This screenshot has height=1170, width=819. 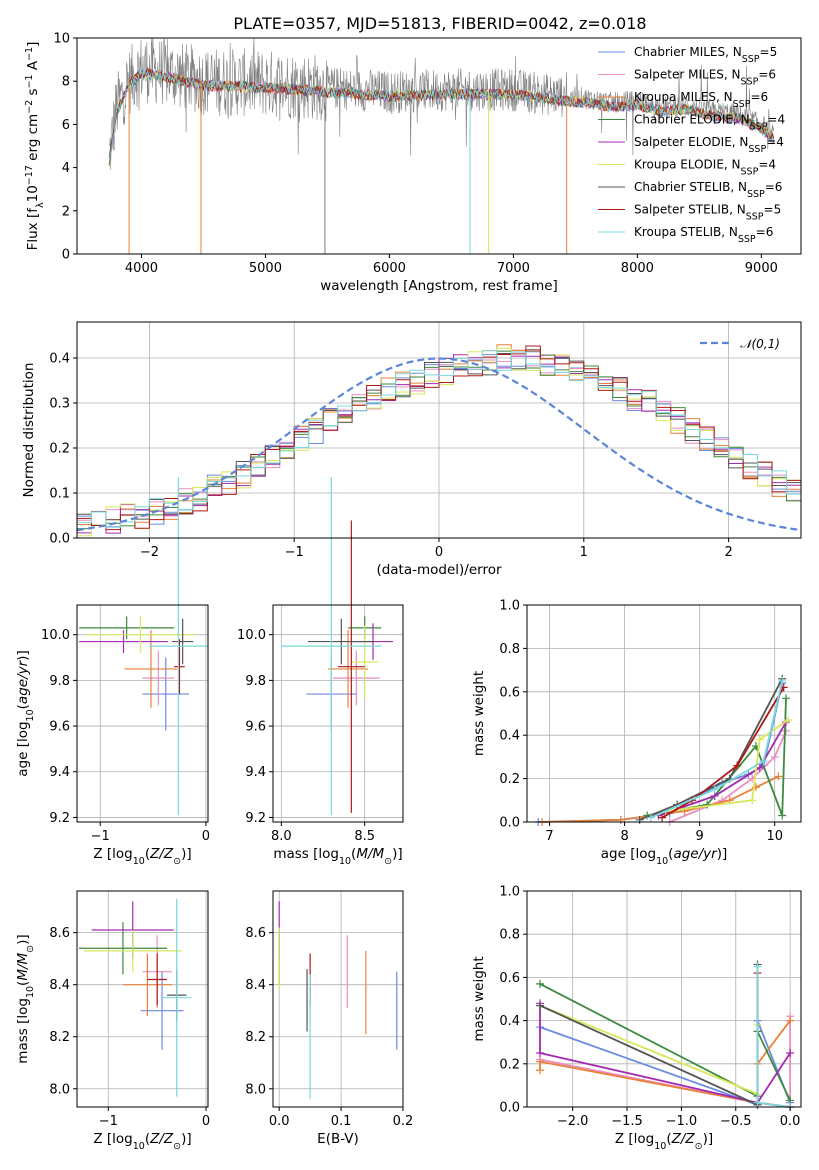 I want to click on legend-label: Salpeter MILES, NSSP=6, so click(x=705, y=78).